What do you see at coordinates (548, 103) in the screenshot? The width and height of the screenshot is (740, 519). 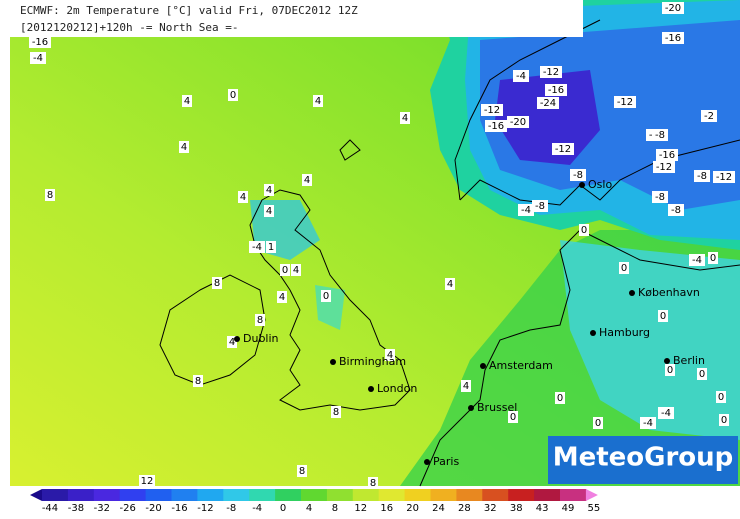 I see `contour-label: -24` at bounding box center [548, 103].